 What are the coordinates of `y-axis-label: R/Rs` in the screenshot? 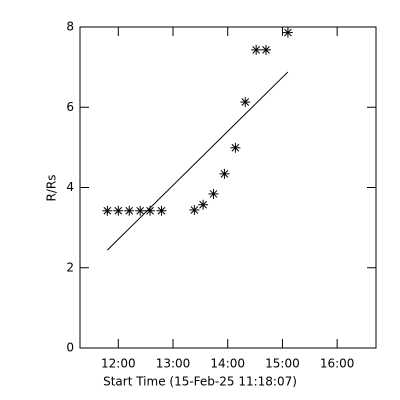 It's located at (52, 188).